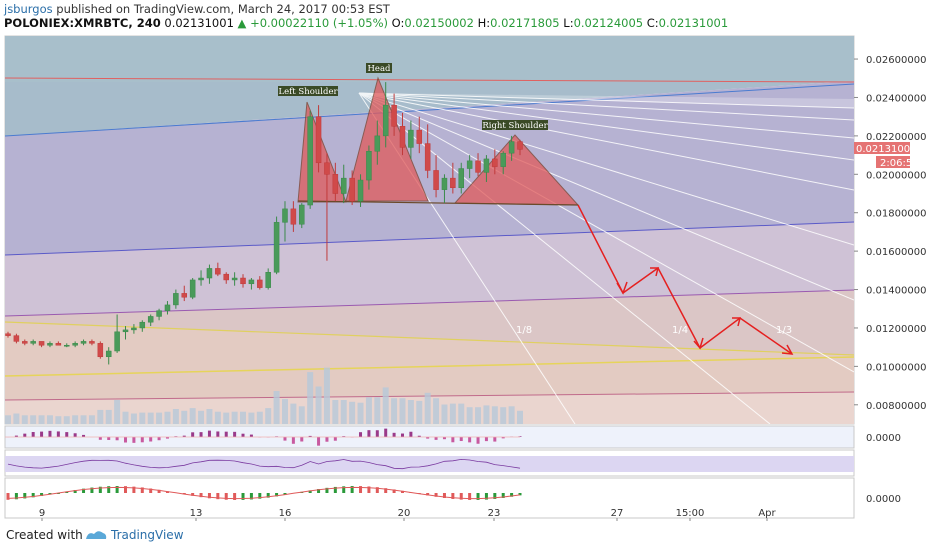  Describe the element at coordinates (44, 535) in the screenshot. I see `created-with-text: Created with` at that location.